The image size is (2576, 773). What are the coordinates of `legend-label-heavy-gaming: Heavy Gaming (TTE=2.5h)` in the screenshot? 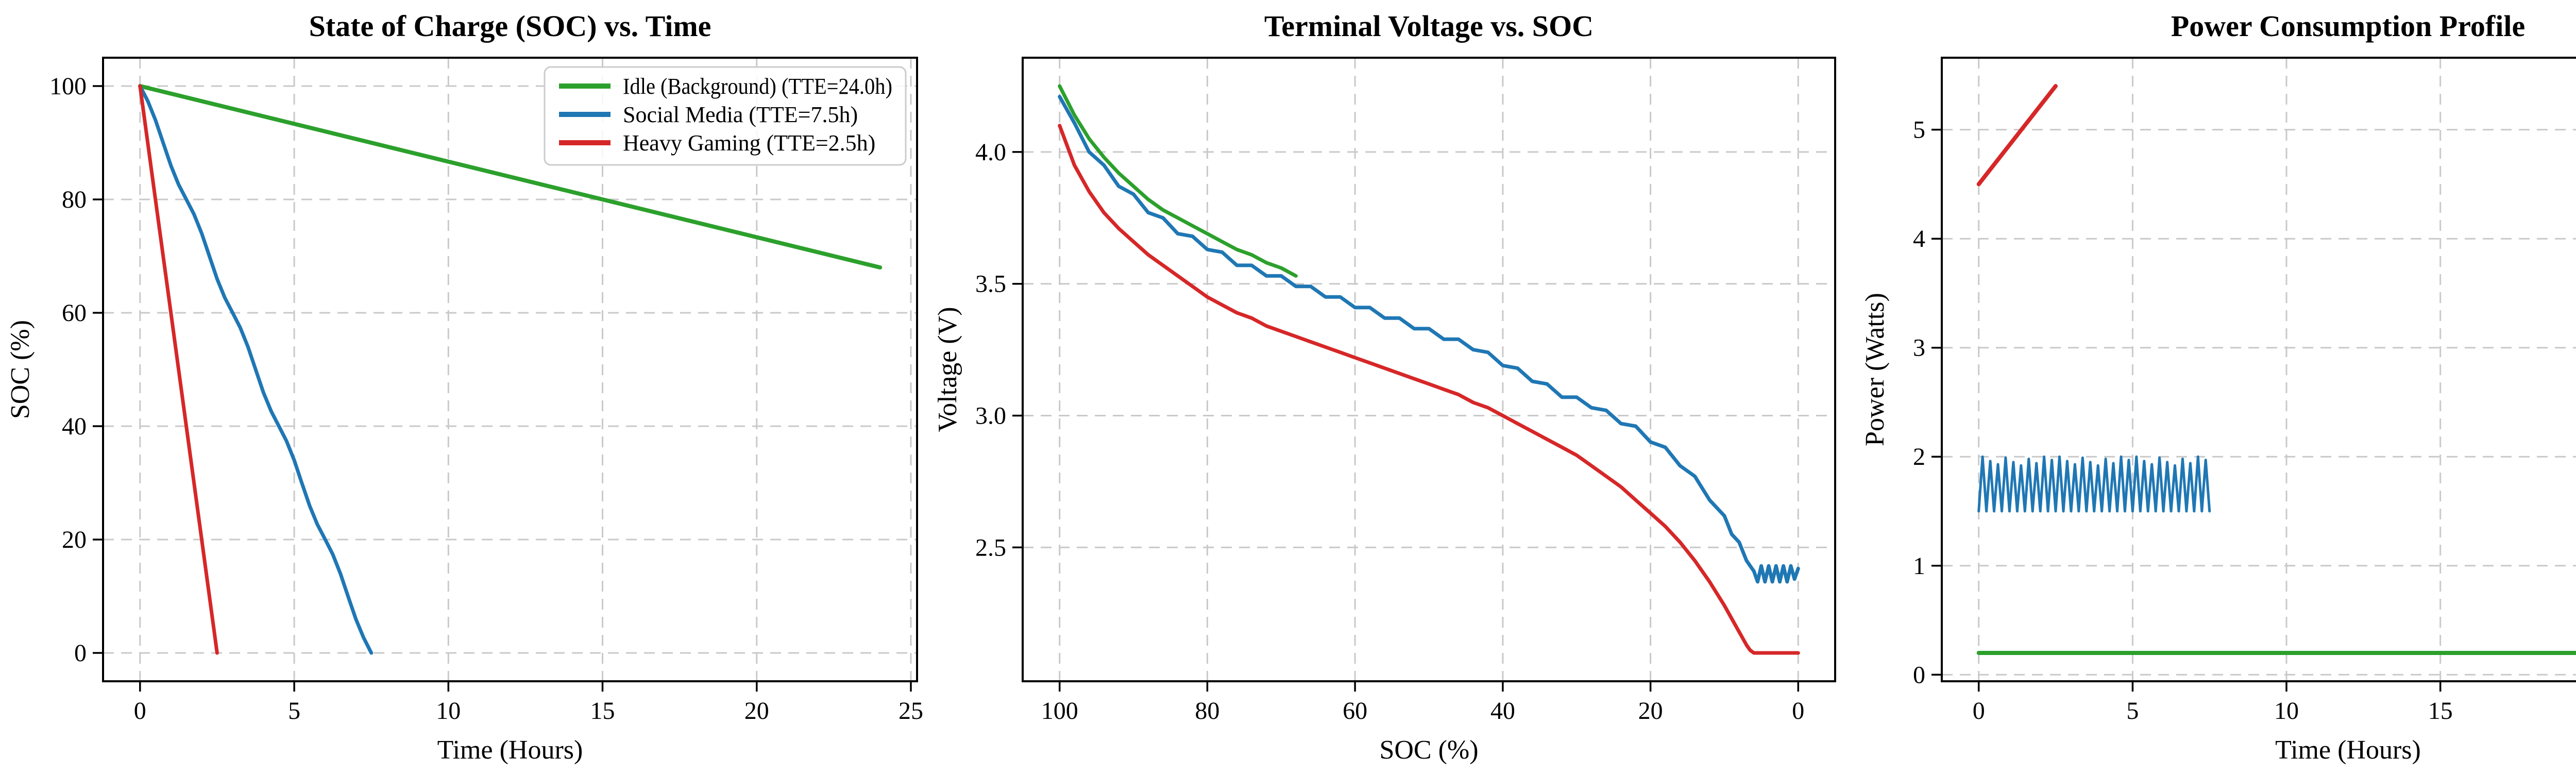 It's located at (749, 143).